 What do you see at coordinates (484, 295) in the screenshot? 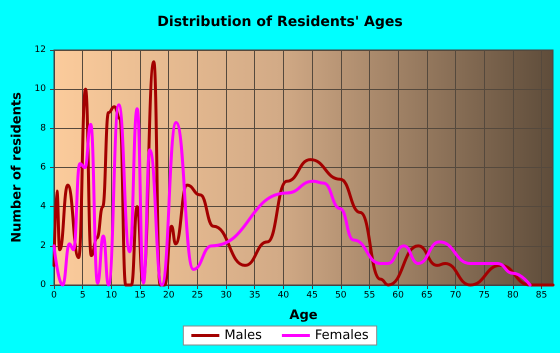
I see `x-tick-label: 75` at bounding box center [484, 295].